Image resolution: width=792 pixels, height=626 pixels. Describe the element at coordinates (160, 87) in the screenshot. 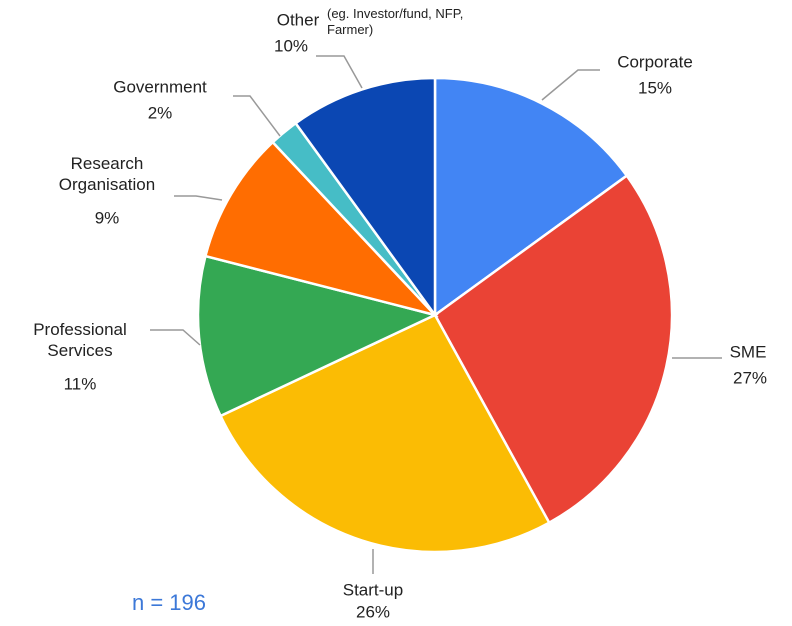

I see `slice-label: Government` at that location.